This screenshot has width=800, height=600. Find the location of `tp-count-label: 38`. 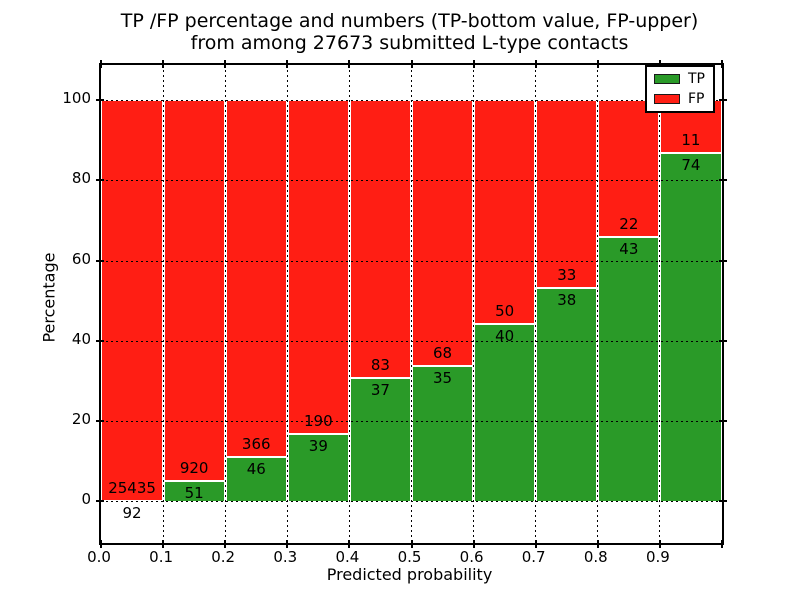

tp-count-label: 38 is located at coordinates (567, 299).